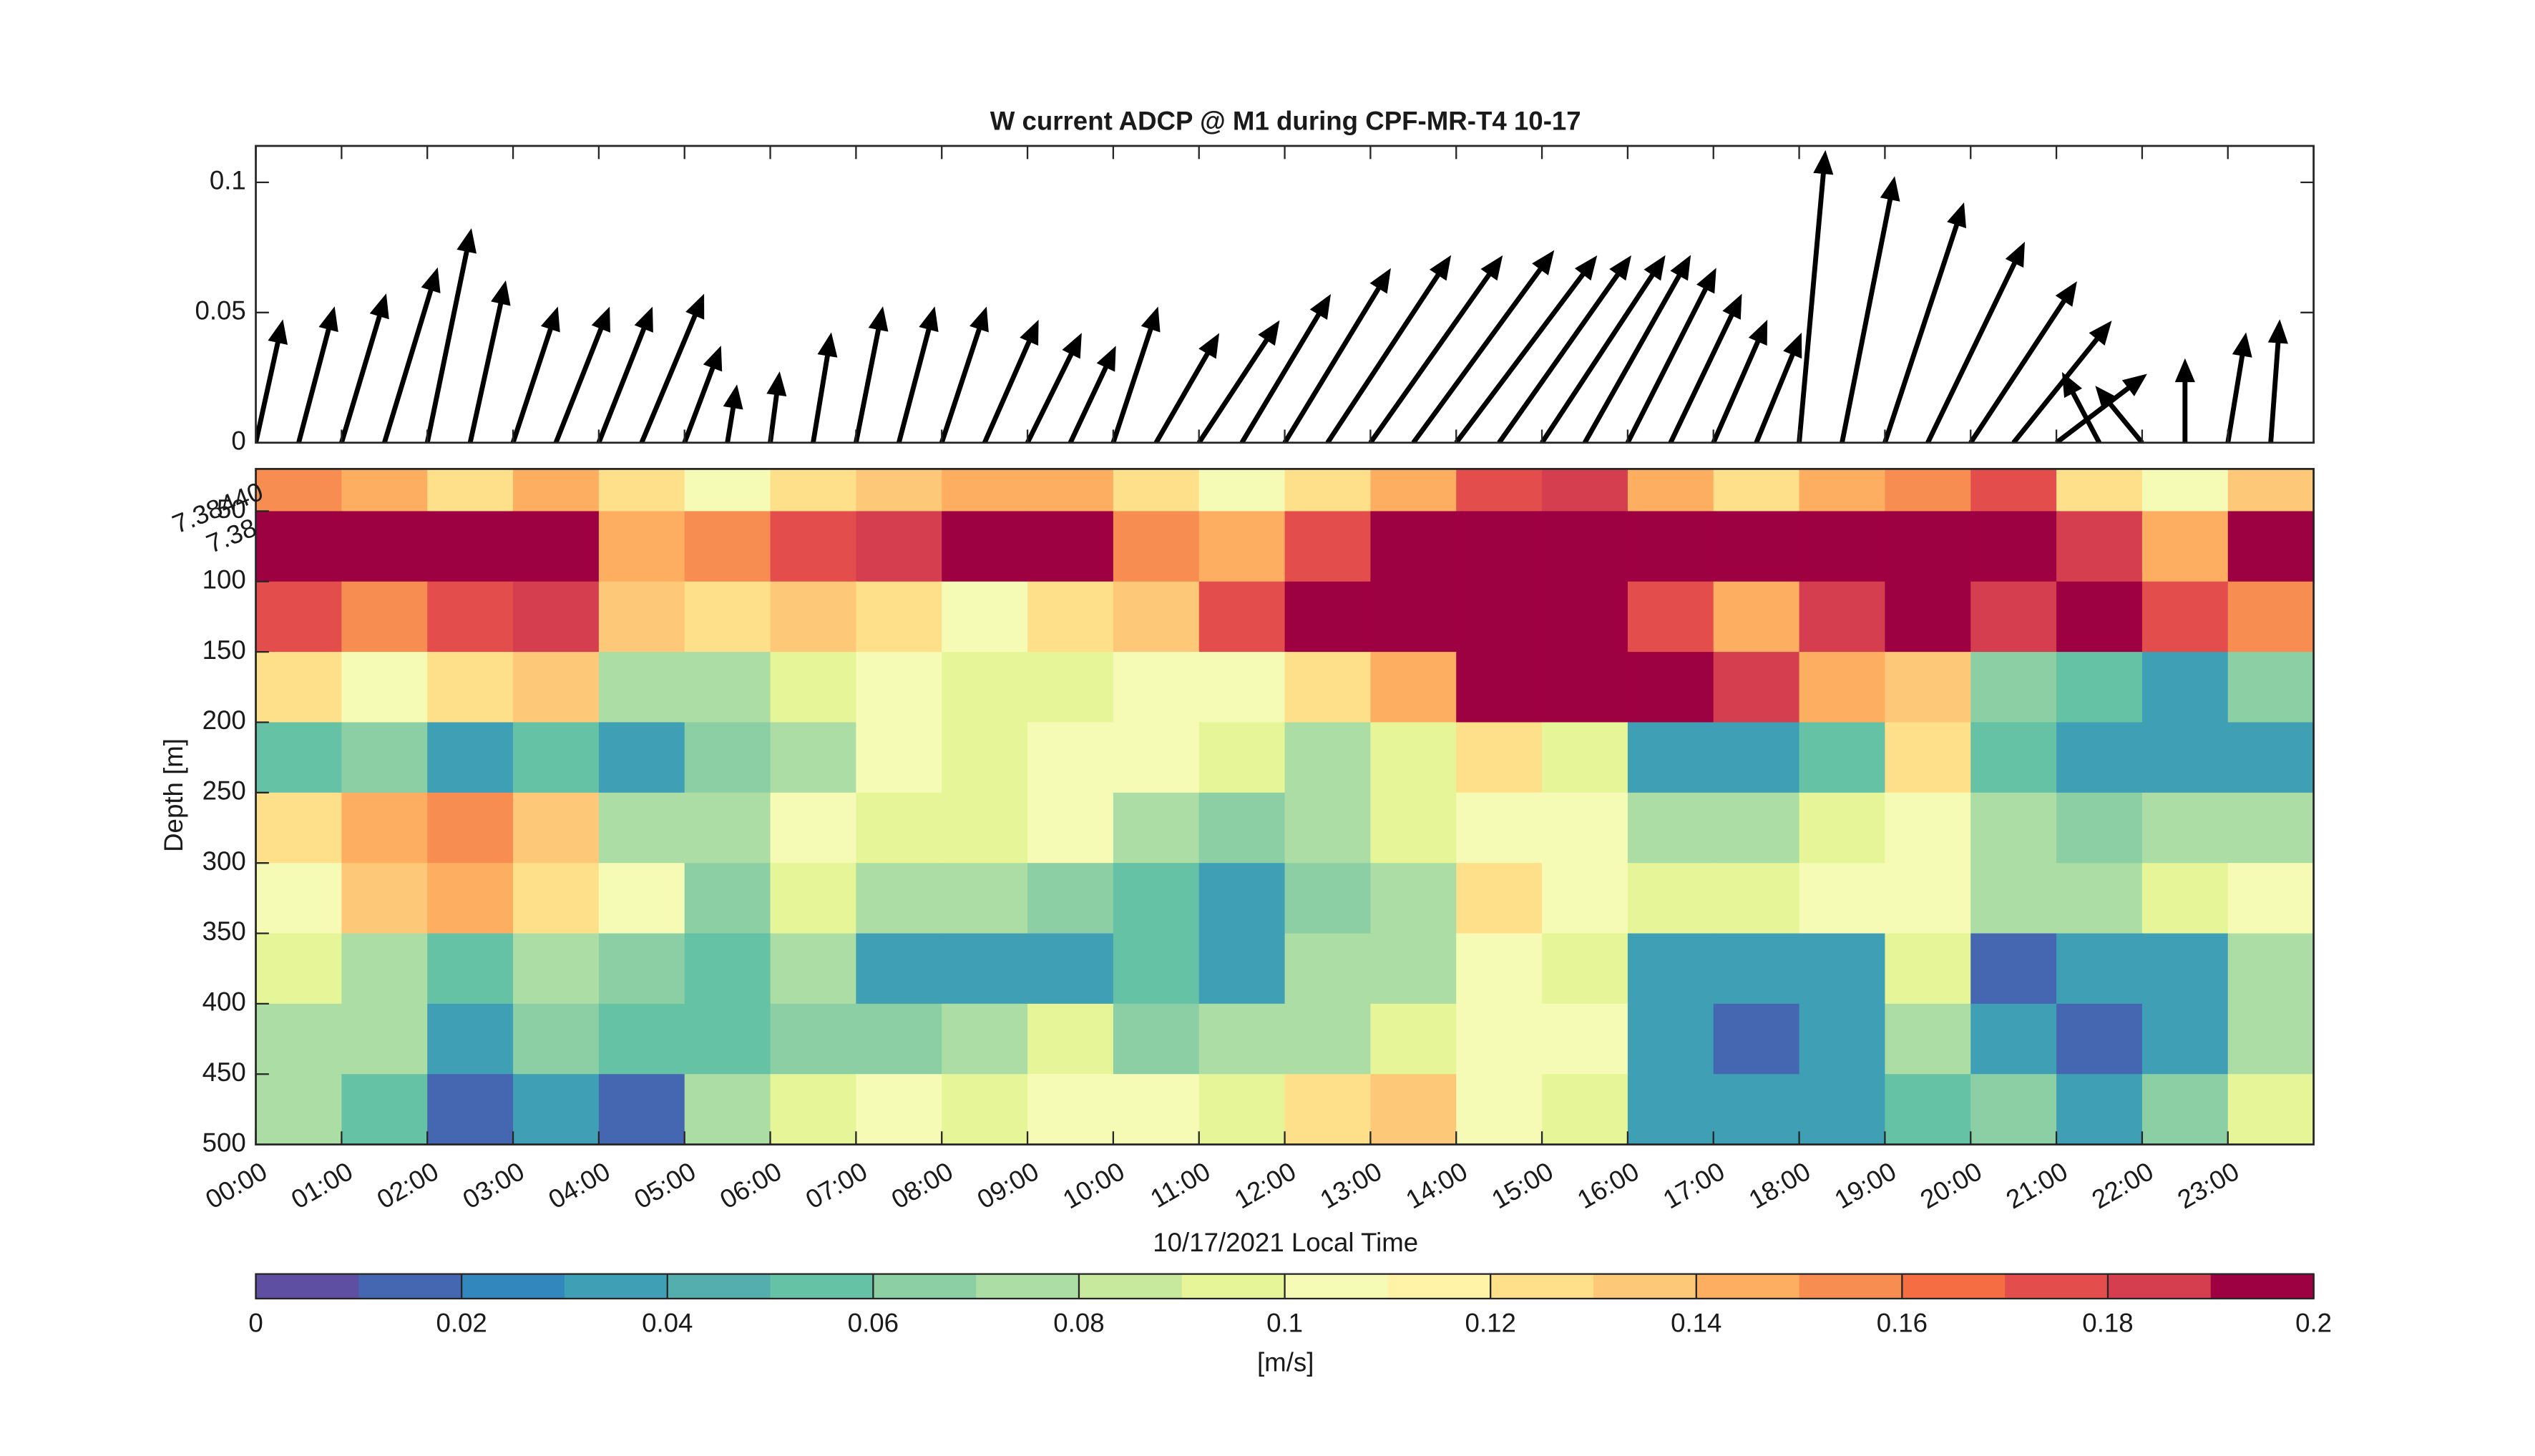 This screenshot has height=1456, width=2535. What do you see at coordinates (255, 1322) in the screenshot?
I see `colorbar-tick-label: 0` at bounding box center [255, 1322].